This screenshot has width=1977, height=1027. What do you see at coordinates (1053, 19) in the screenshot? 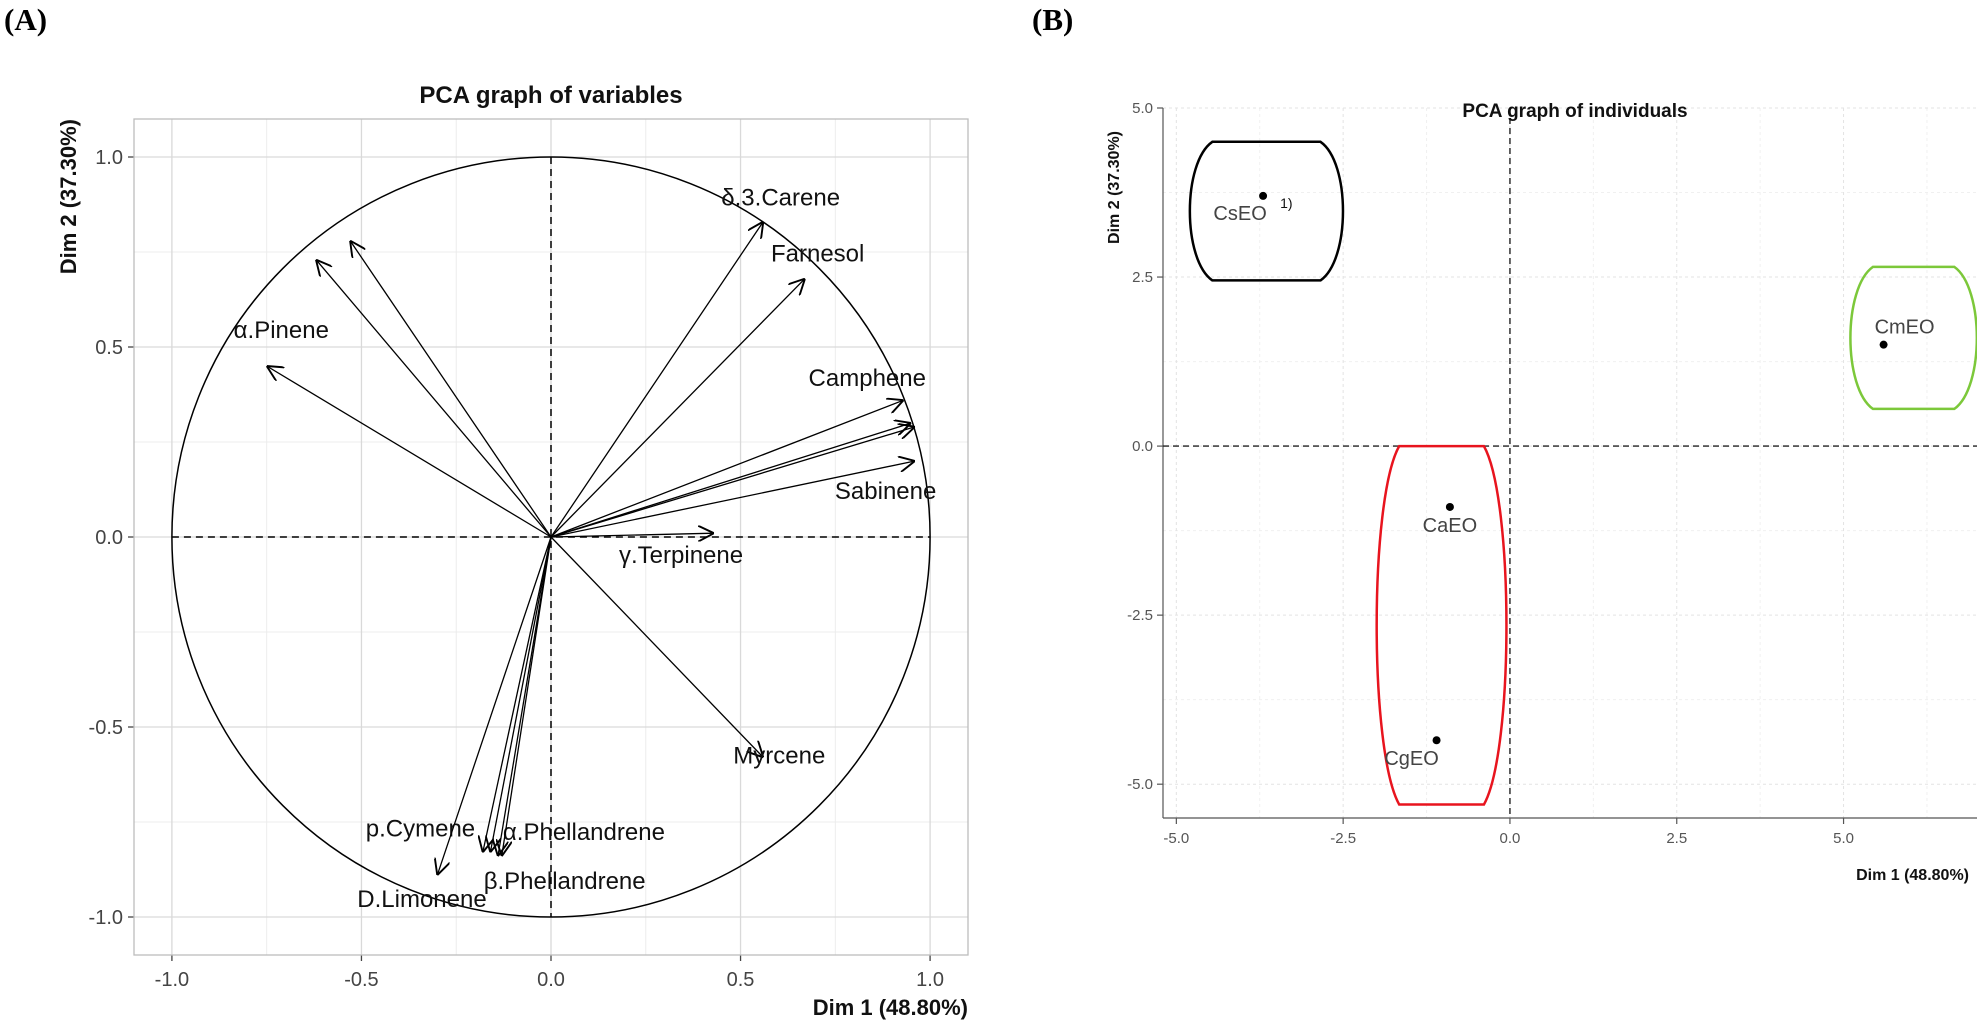
I see `panel-label-b: (B)` at bounding box center [1053, 19].